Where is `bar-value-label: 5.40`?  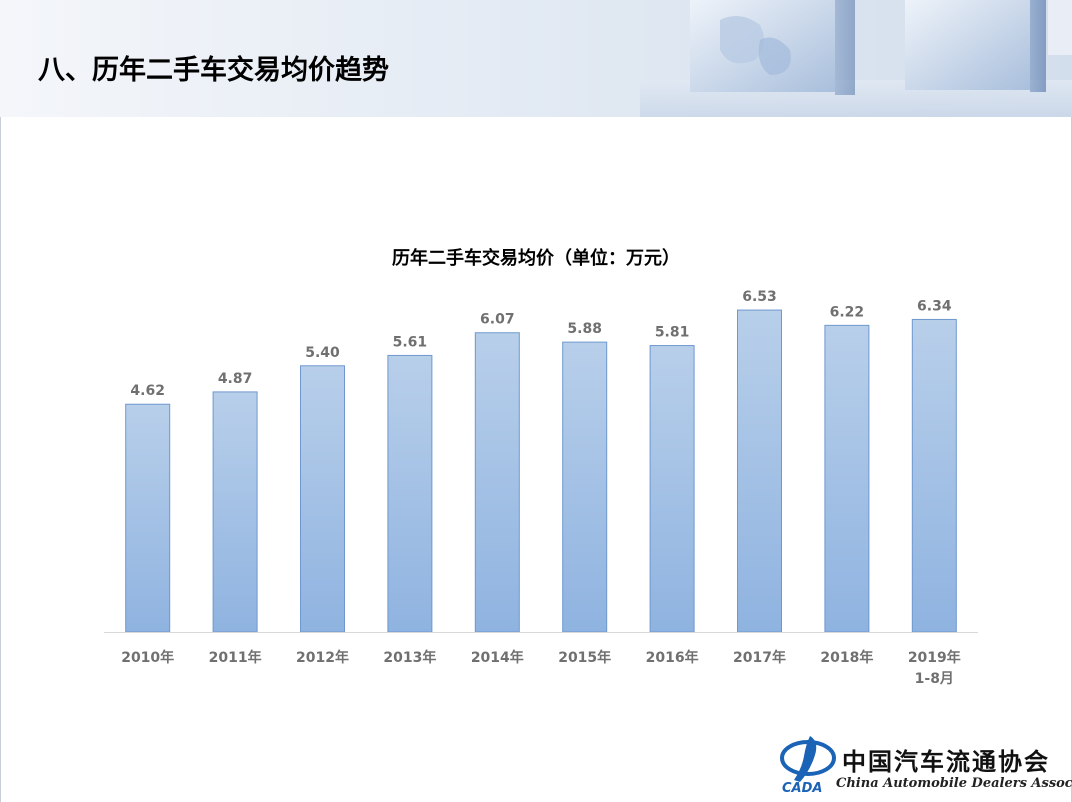
bar-value-label: 5.40 is located at coordinates (322, 353).